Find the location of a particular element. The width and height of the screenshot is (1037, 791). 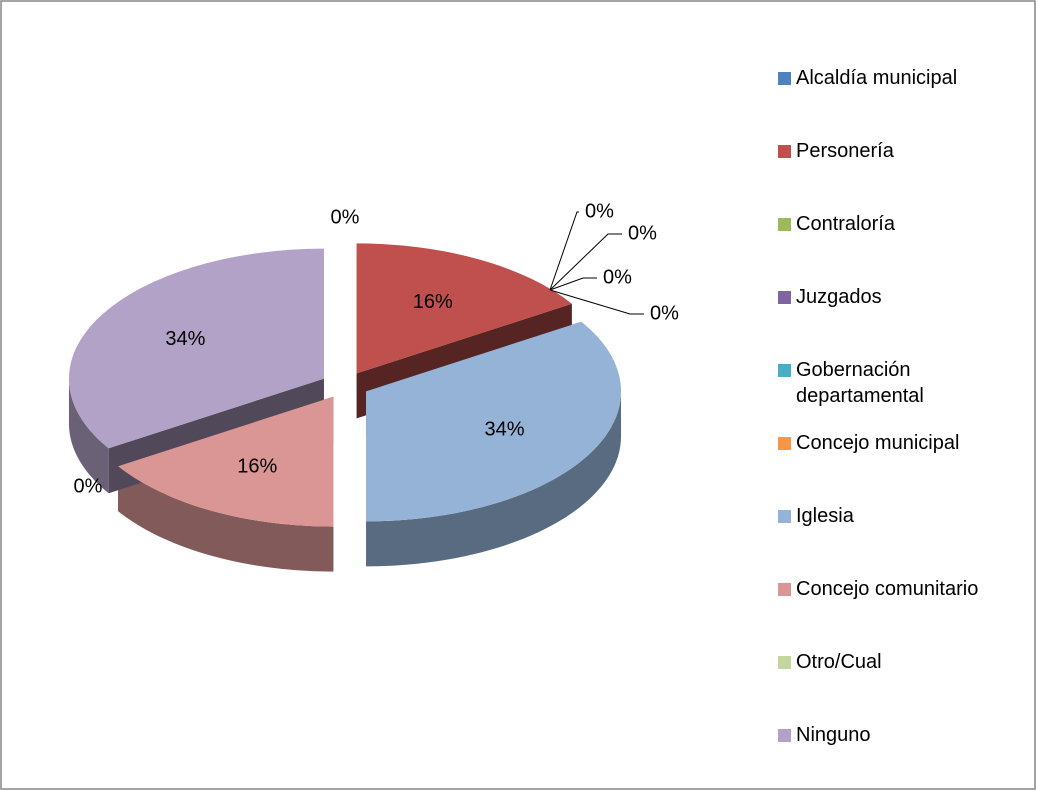

legend-item: Contraloría is located at coordinates (903, 240).